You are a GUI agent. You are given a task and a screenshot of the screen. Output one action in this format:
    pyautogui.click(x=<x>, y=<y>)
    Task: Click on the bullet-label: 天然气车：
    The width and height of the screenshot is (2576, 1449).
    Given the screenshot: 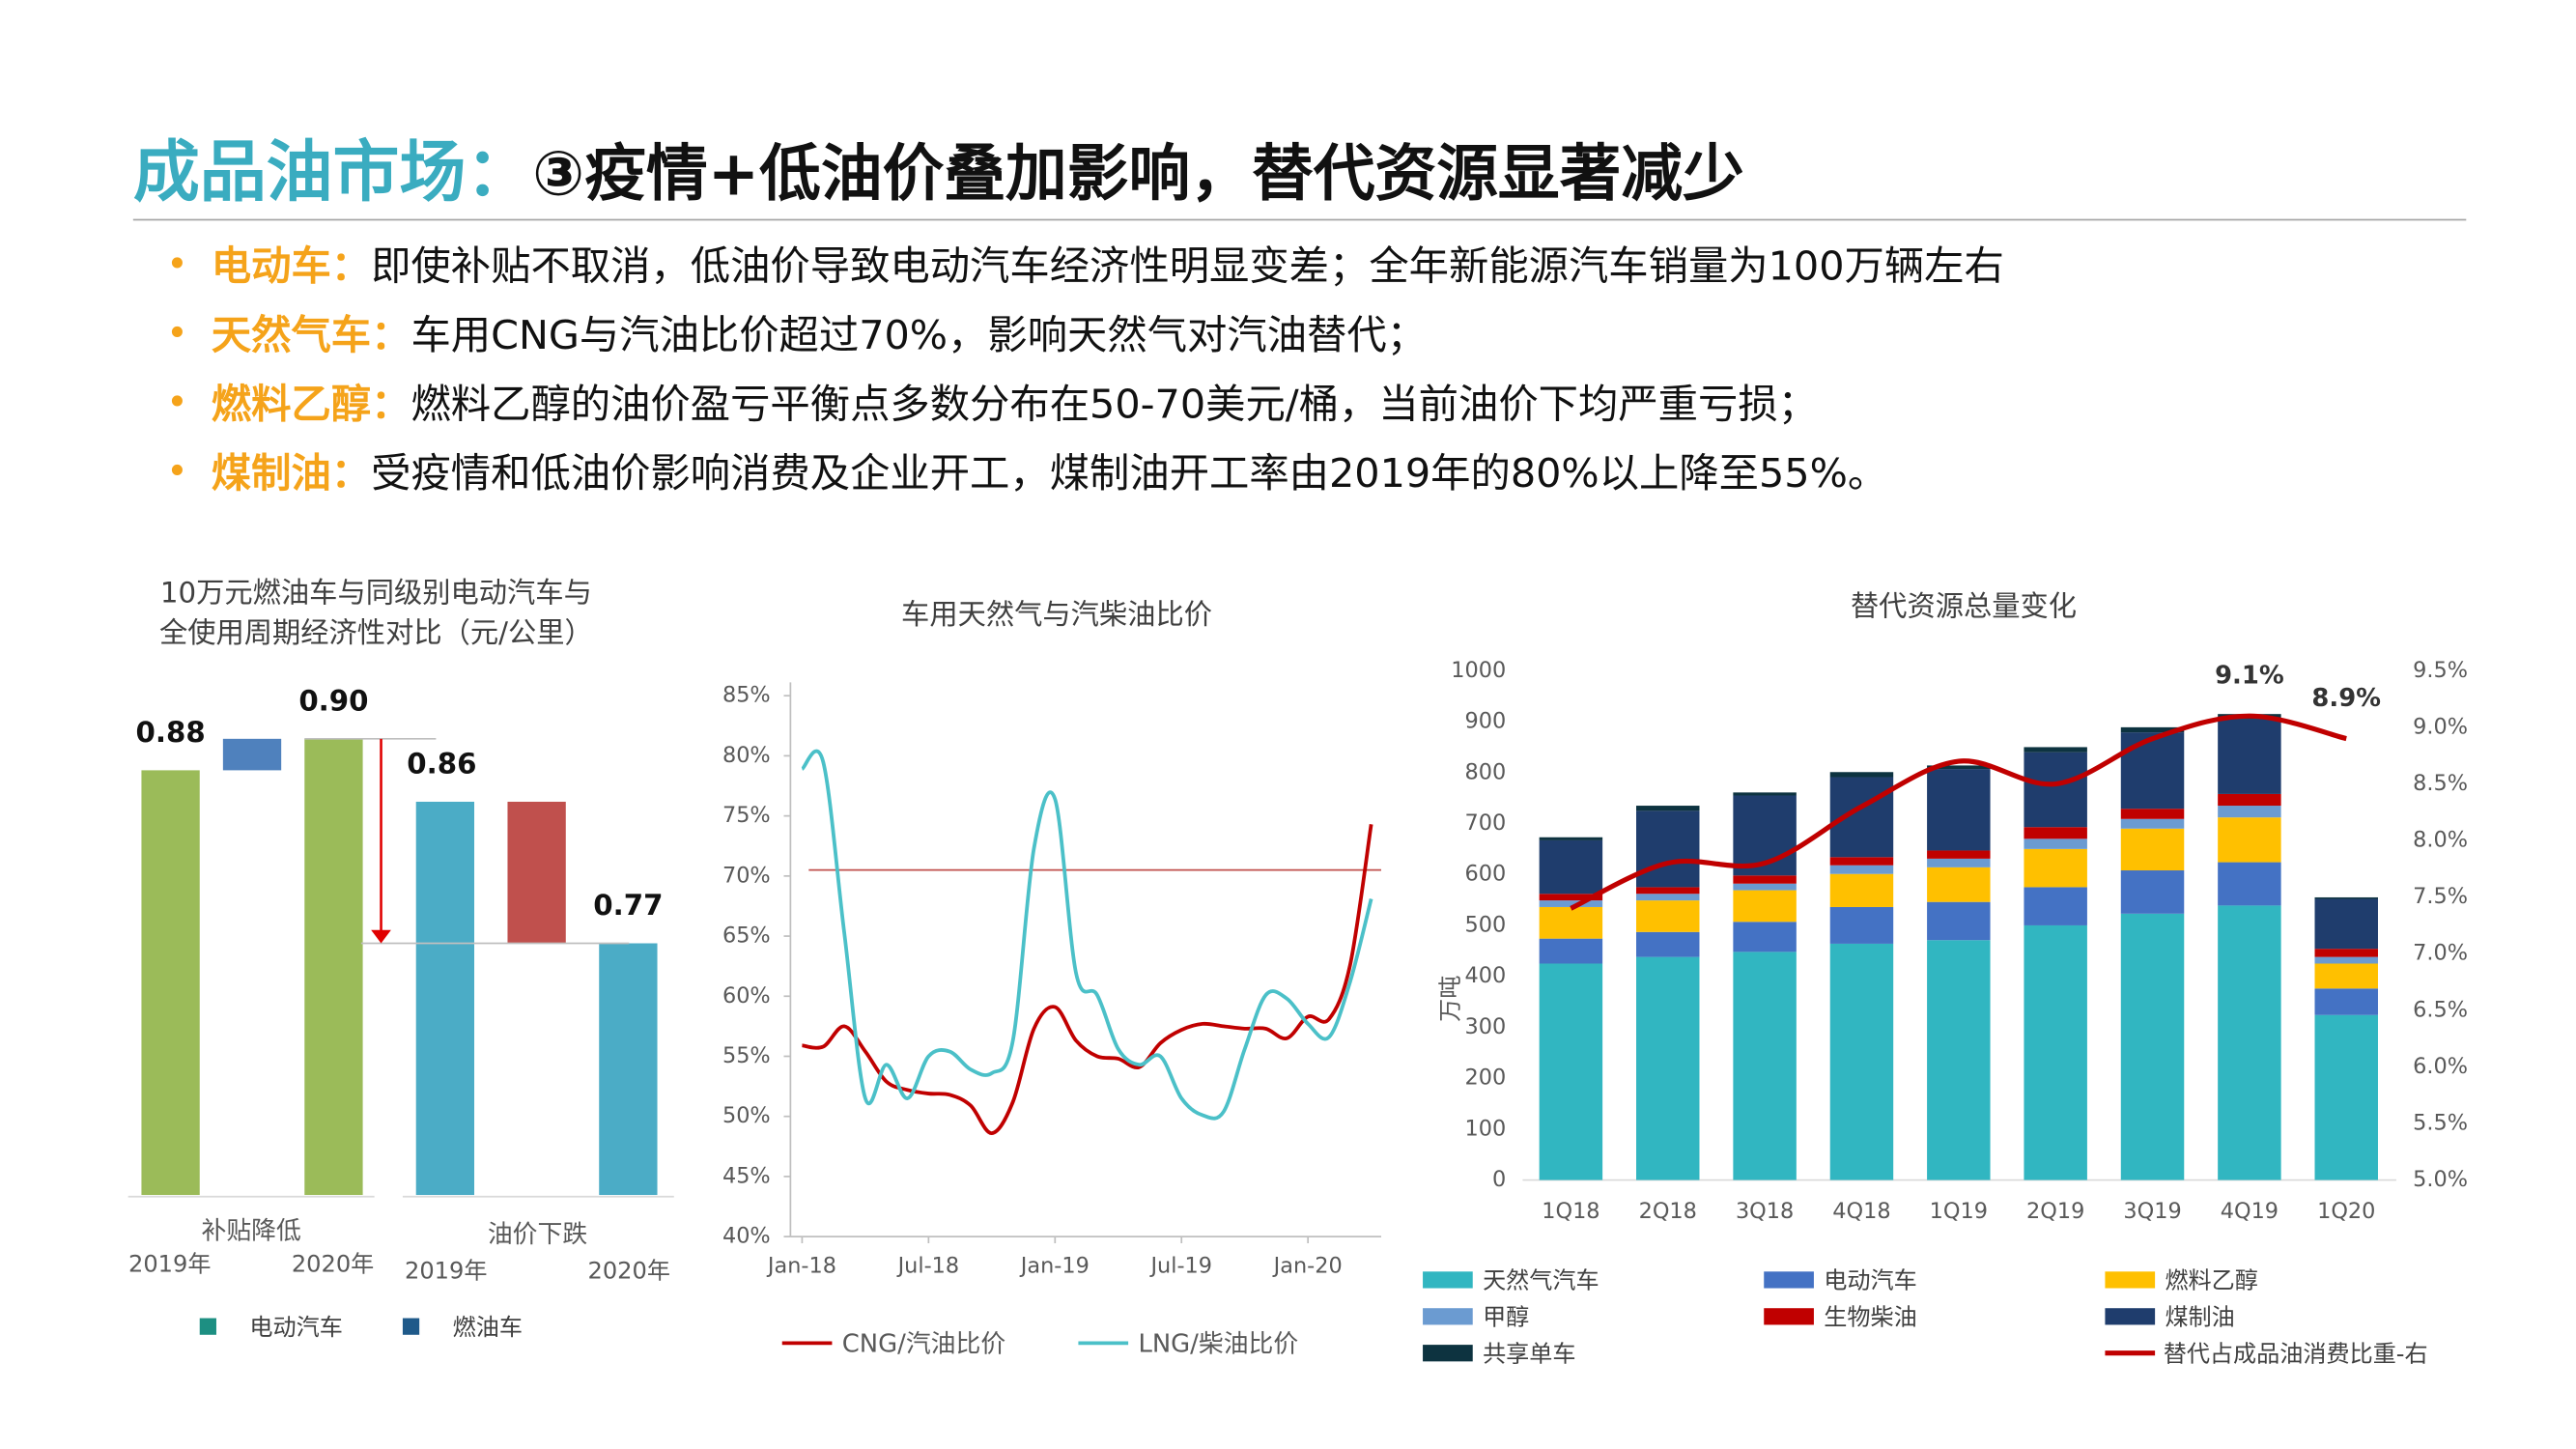 What is the action you would take?
    pyautogui.click(x=311, y=335)
    